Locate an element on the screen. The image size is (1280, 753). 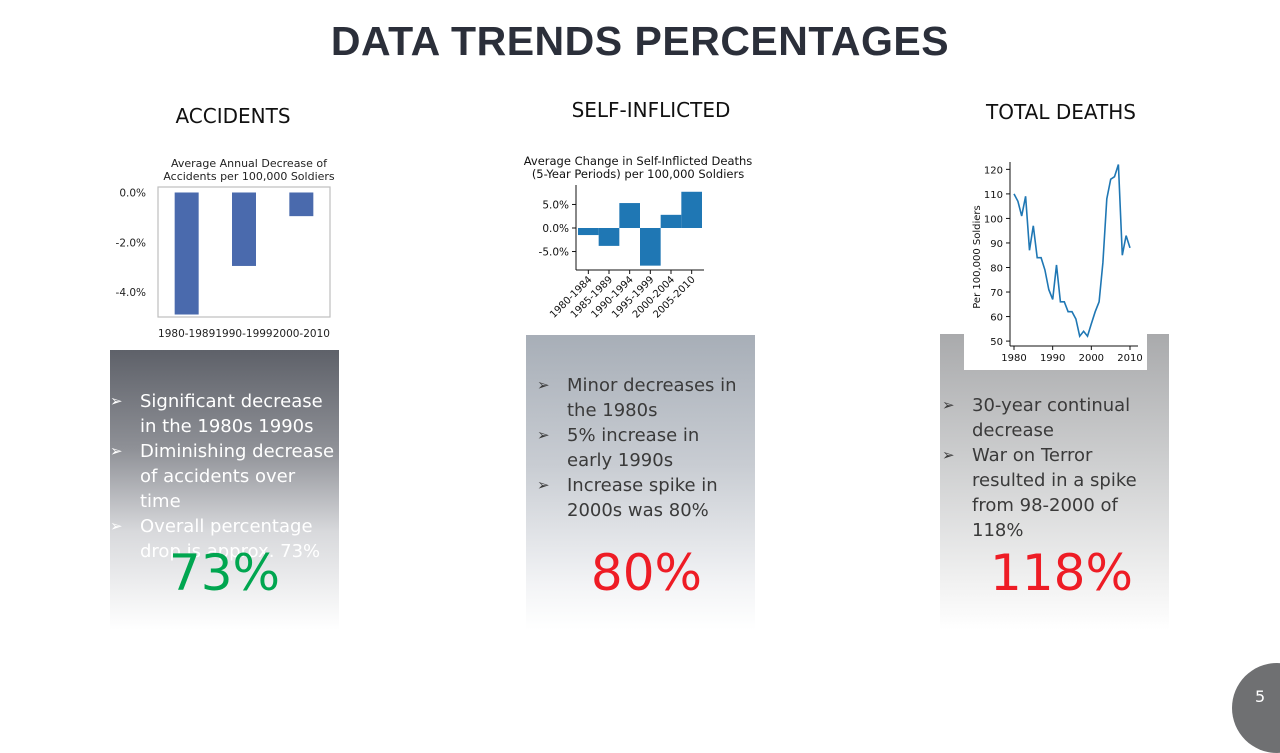
accidents-percentage: 73% is located at coordinates (224, 573).